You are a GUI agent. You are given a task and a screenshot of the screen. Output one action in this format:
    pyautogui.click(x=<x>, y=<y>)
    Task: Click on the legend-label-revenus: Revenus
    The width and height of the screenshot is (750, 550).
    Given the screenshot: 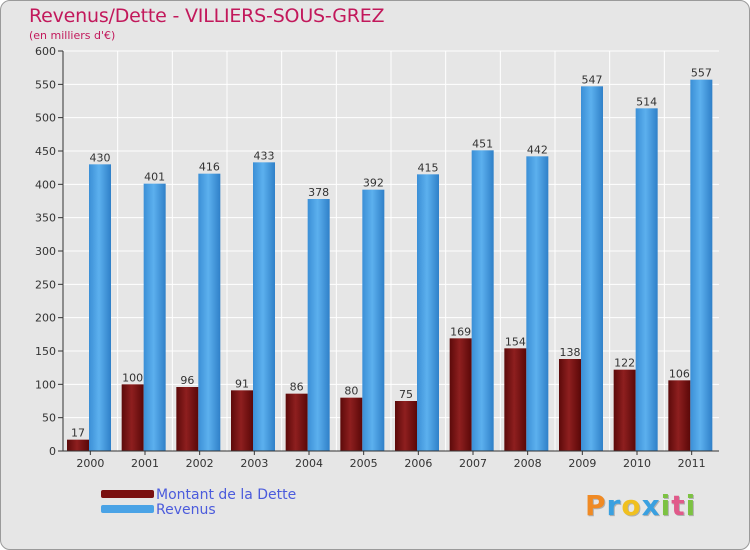 What is the action you would take?
    pyautogui.click(x=186, y=510)
    